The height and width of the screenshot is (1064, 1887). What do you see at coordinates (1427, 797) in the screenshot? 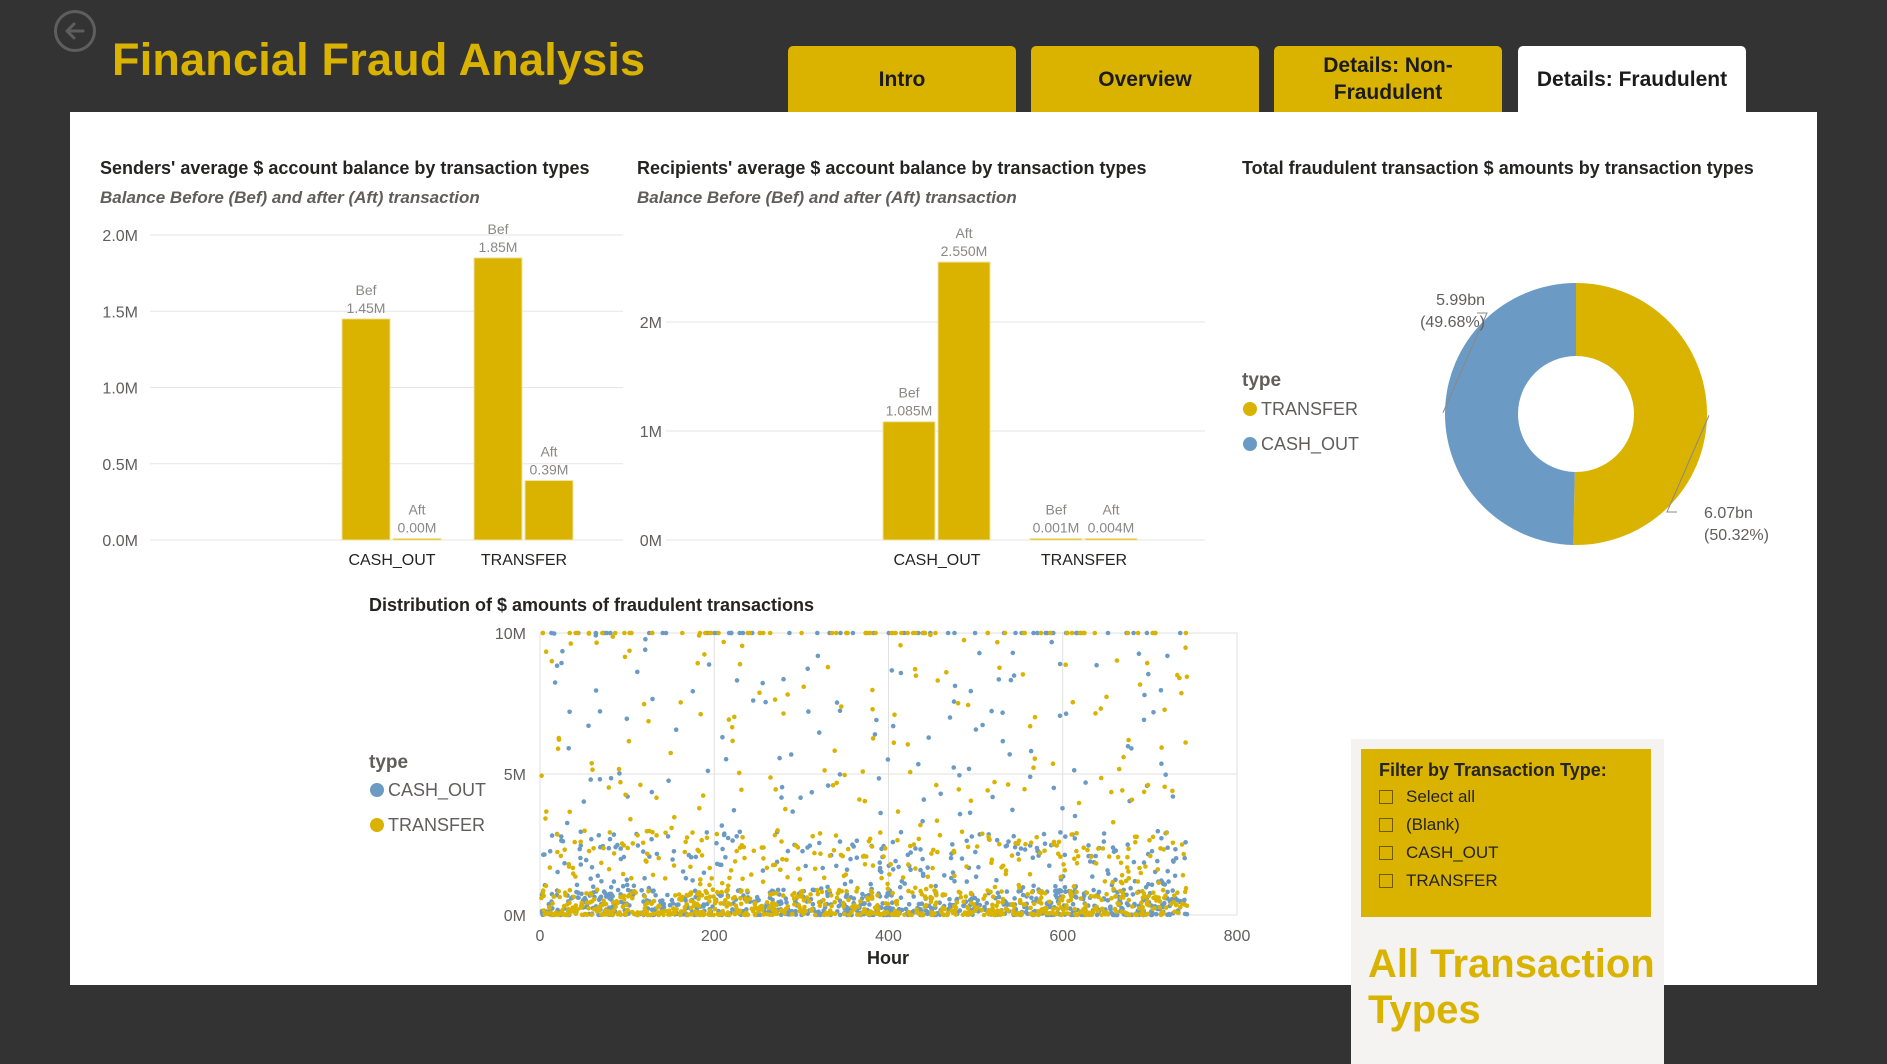
I see `slicer-option-select-all: Select all` at bounding box center [1427, 797].